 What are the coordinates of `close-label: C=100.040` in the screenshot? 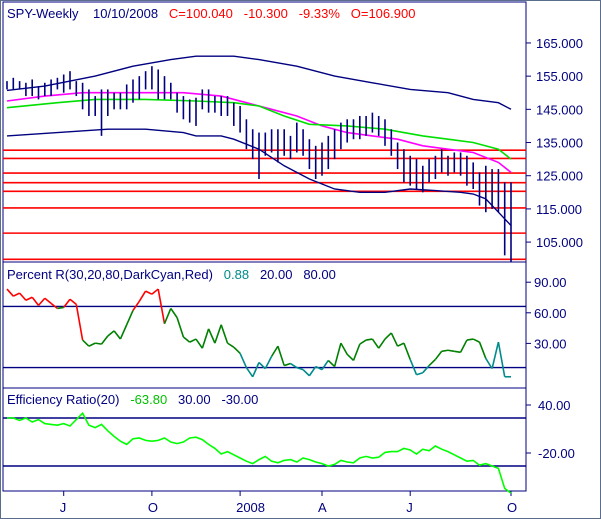 It's located at (200, 13).